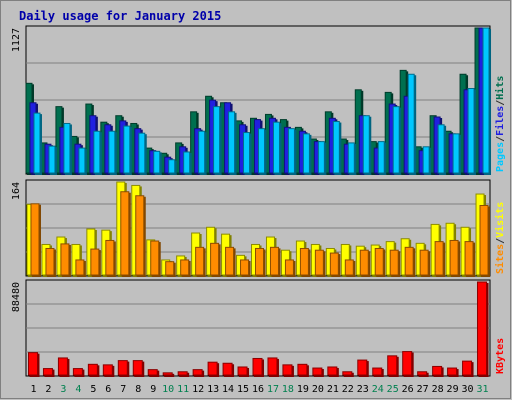 The width and height of the screenshot is (512, 405). What do you see at coordinates (482, 389) in the screenshot?
I see `x-tick-label: 31` at bounding box center [482, 389].